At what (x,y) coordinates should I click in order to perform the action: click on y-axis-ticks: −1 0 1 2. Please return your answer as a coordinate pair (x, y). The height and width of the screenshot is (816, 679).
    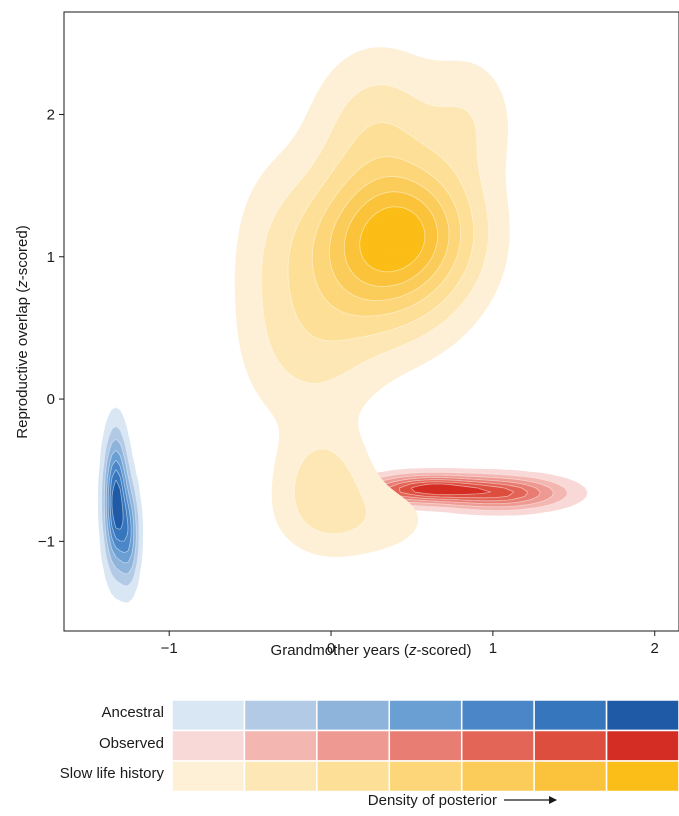
    Looking at the image, I should click on (51, 328).